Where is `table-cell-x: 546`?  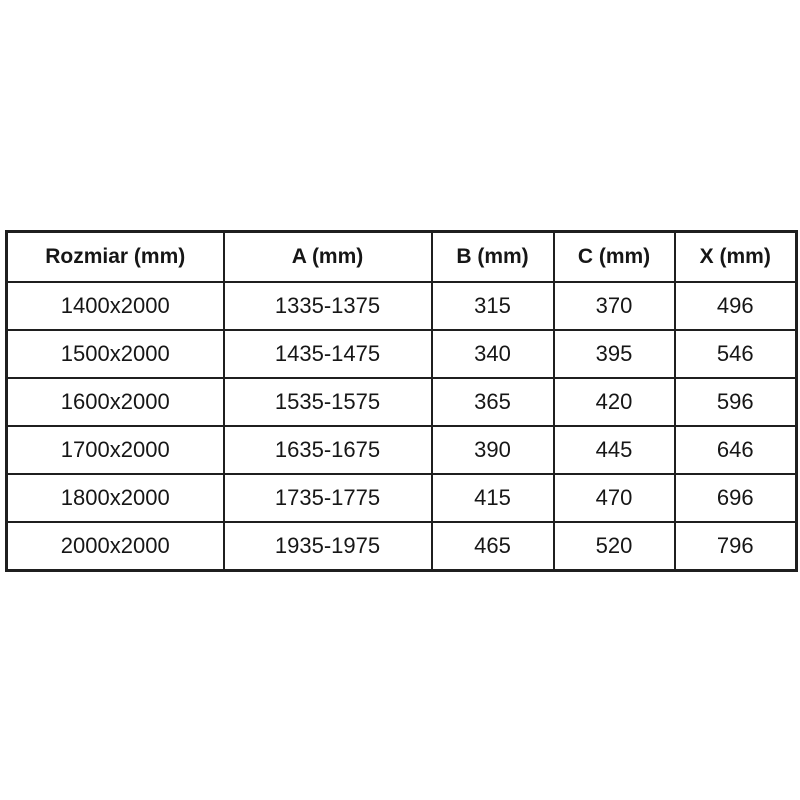 table-cell-x: 546 is located at coordinates (735, 354).